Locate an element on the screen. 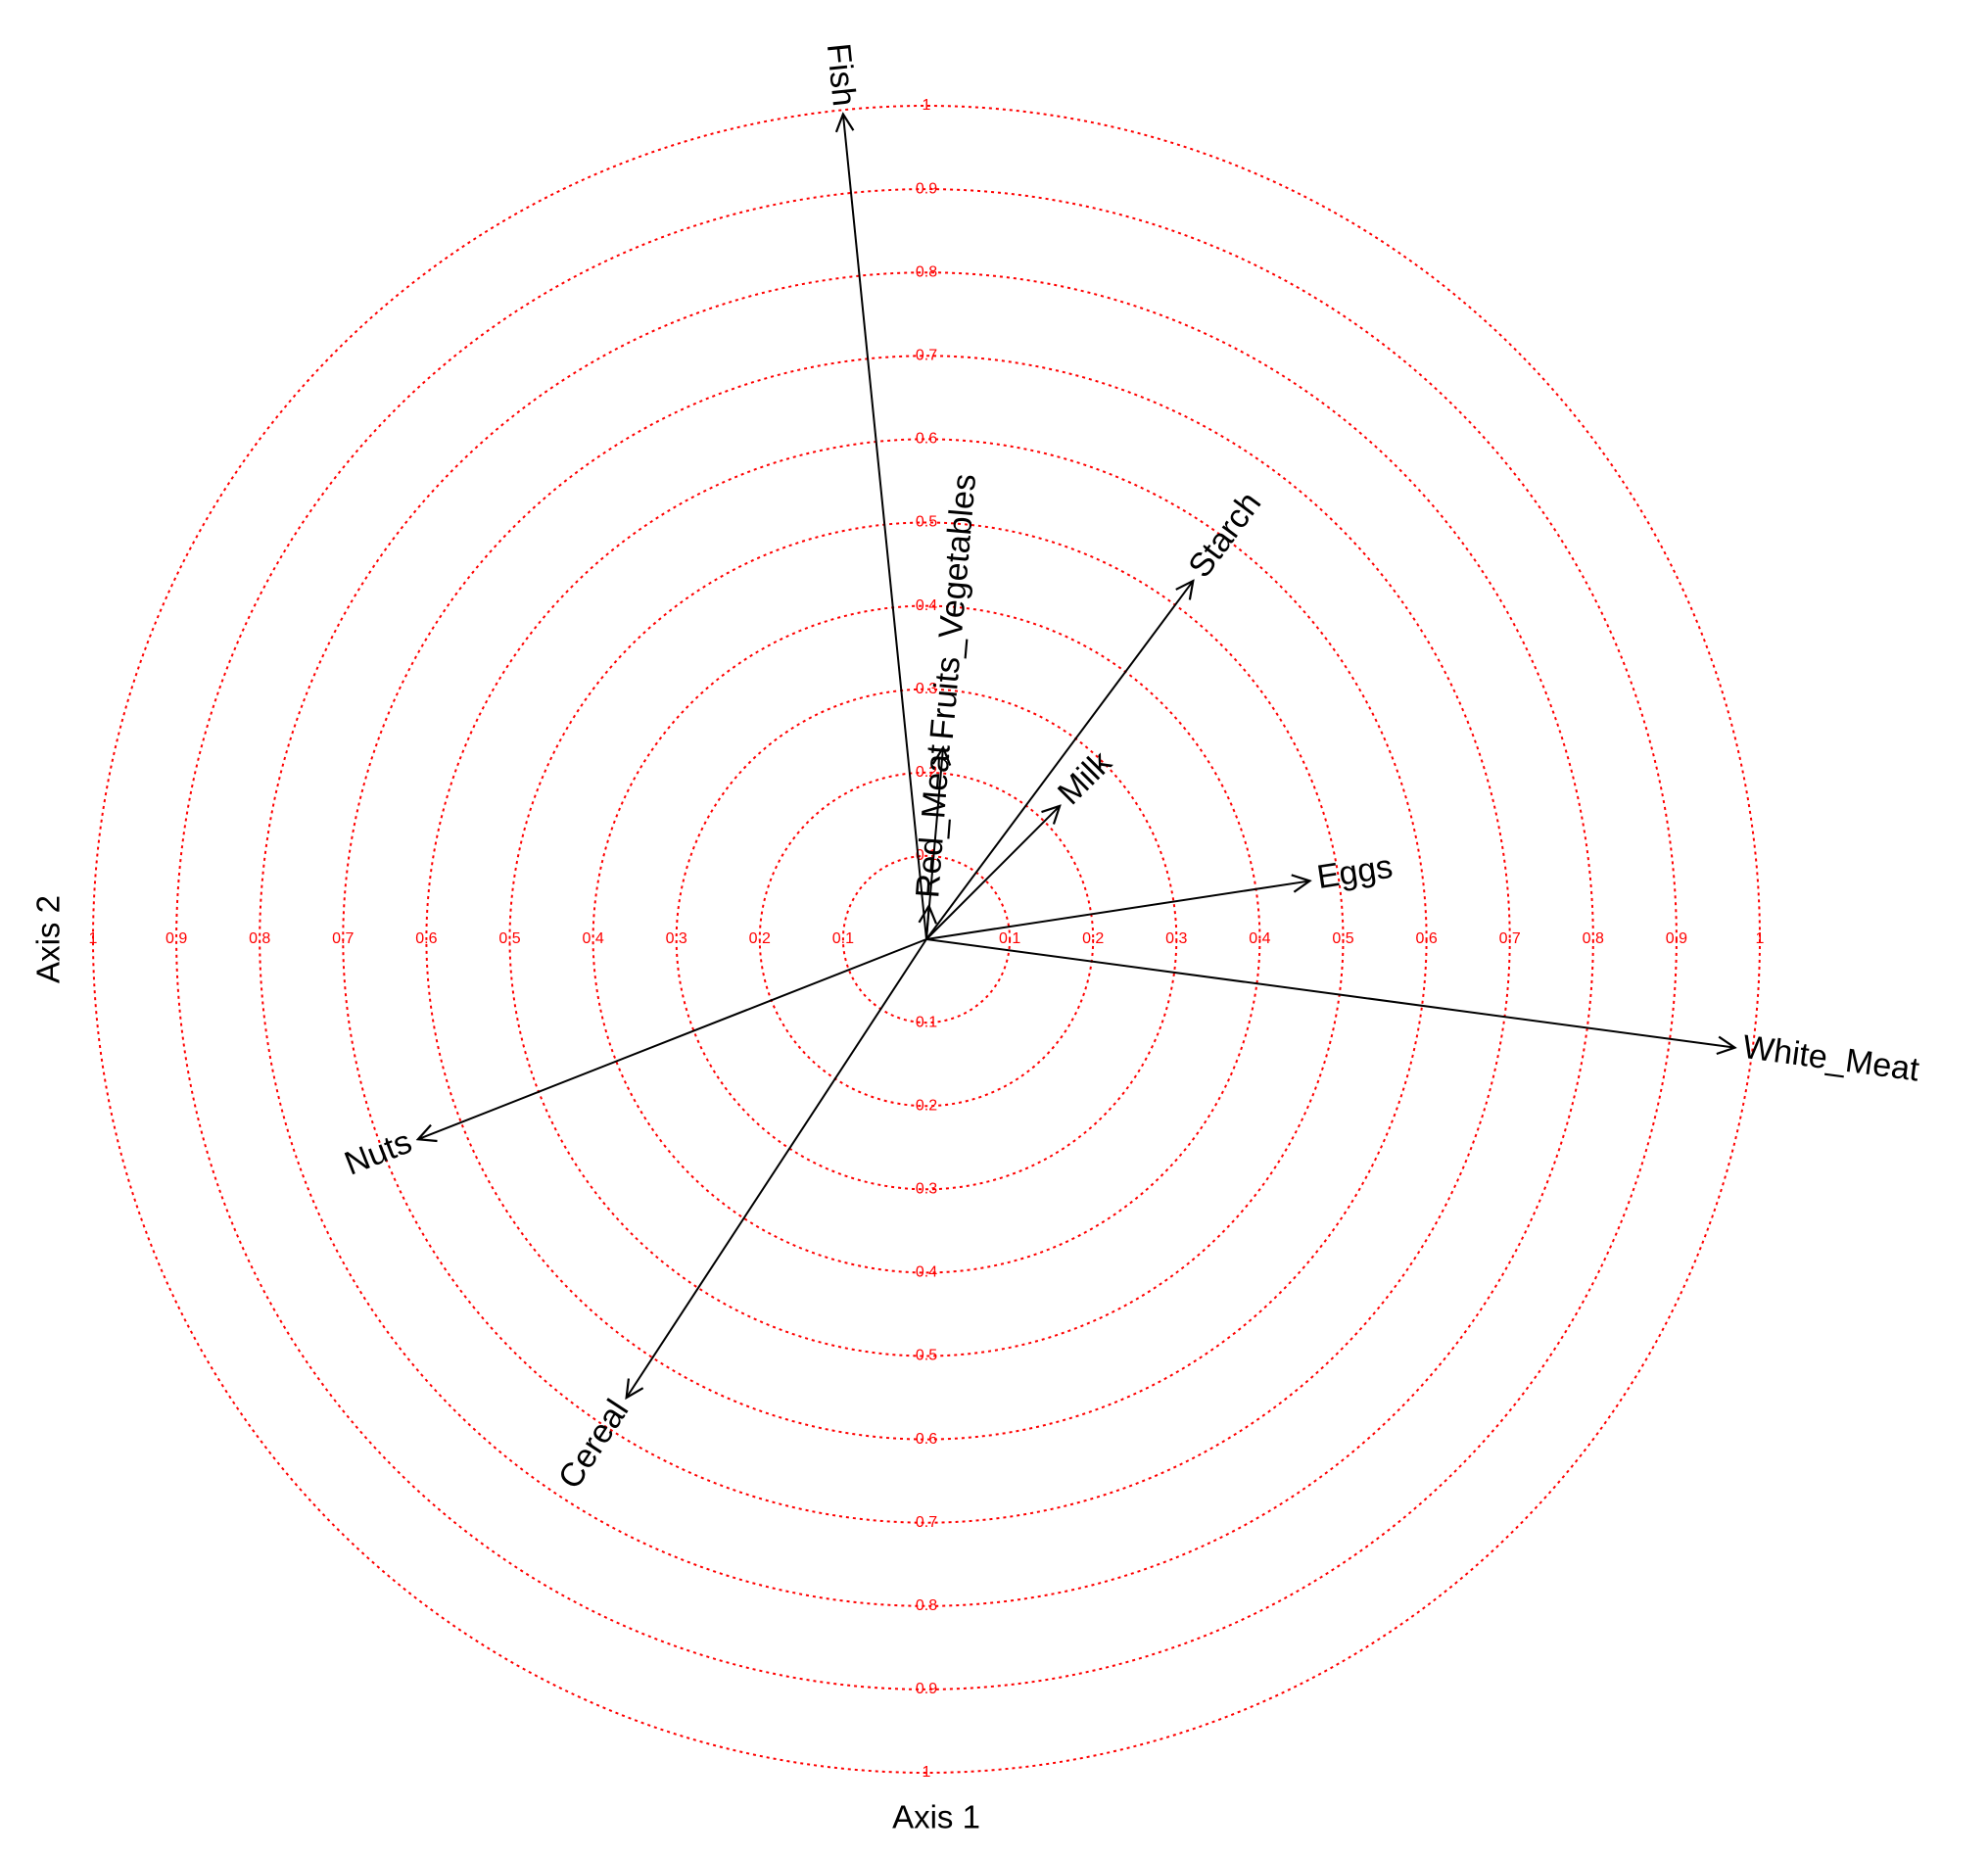 This screenshot has width=1988, height=1856. variable-label: Fish is located at coordinates (841, 75).